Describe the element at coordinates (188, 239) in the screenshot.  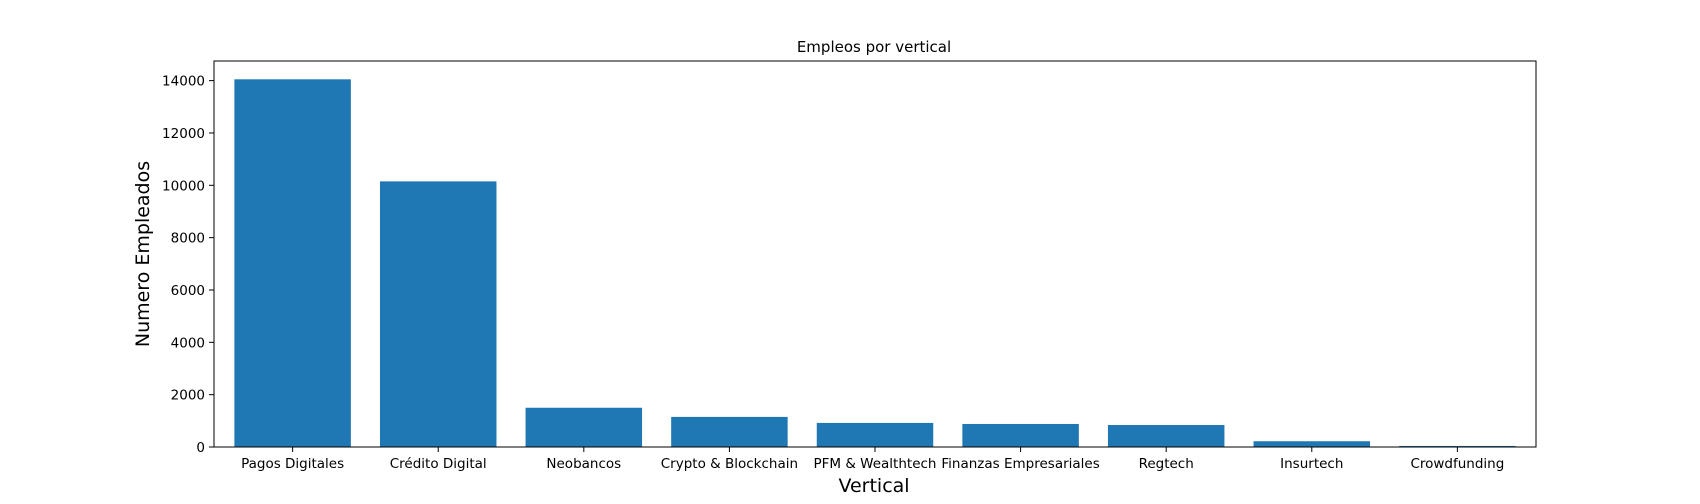
I see `y-tick-label: 8000` at that location.